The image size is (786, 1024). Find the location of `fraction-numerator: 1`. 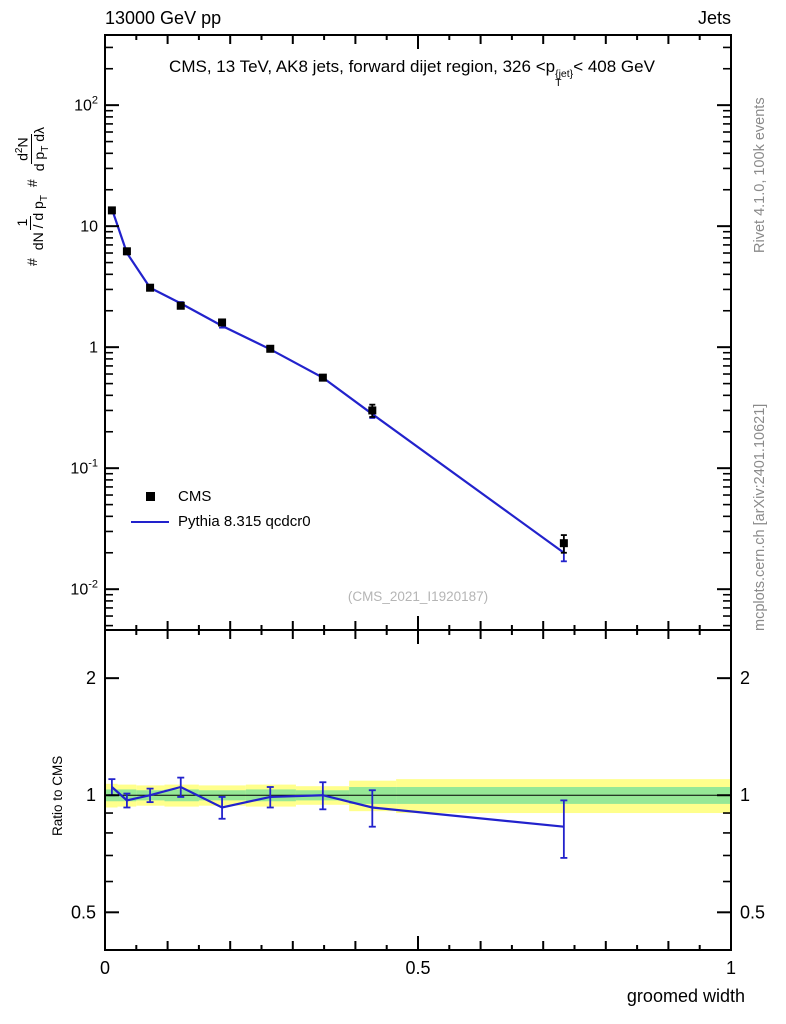

fraction-numerator: 1 is located at coordinates (23, 222).